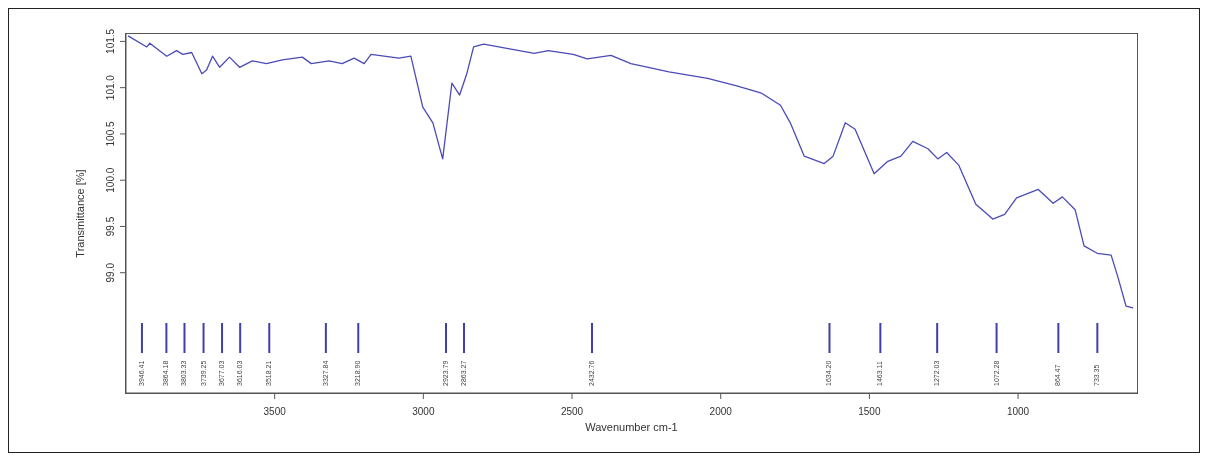 This screenshot has width=1212, height=461. What do you see at coordinates (275, 411) in the screenshot?
I see `x-tick-label: 3500` at bounding box center [275, 411].